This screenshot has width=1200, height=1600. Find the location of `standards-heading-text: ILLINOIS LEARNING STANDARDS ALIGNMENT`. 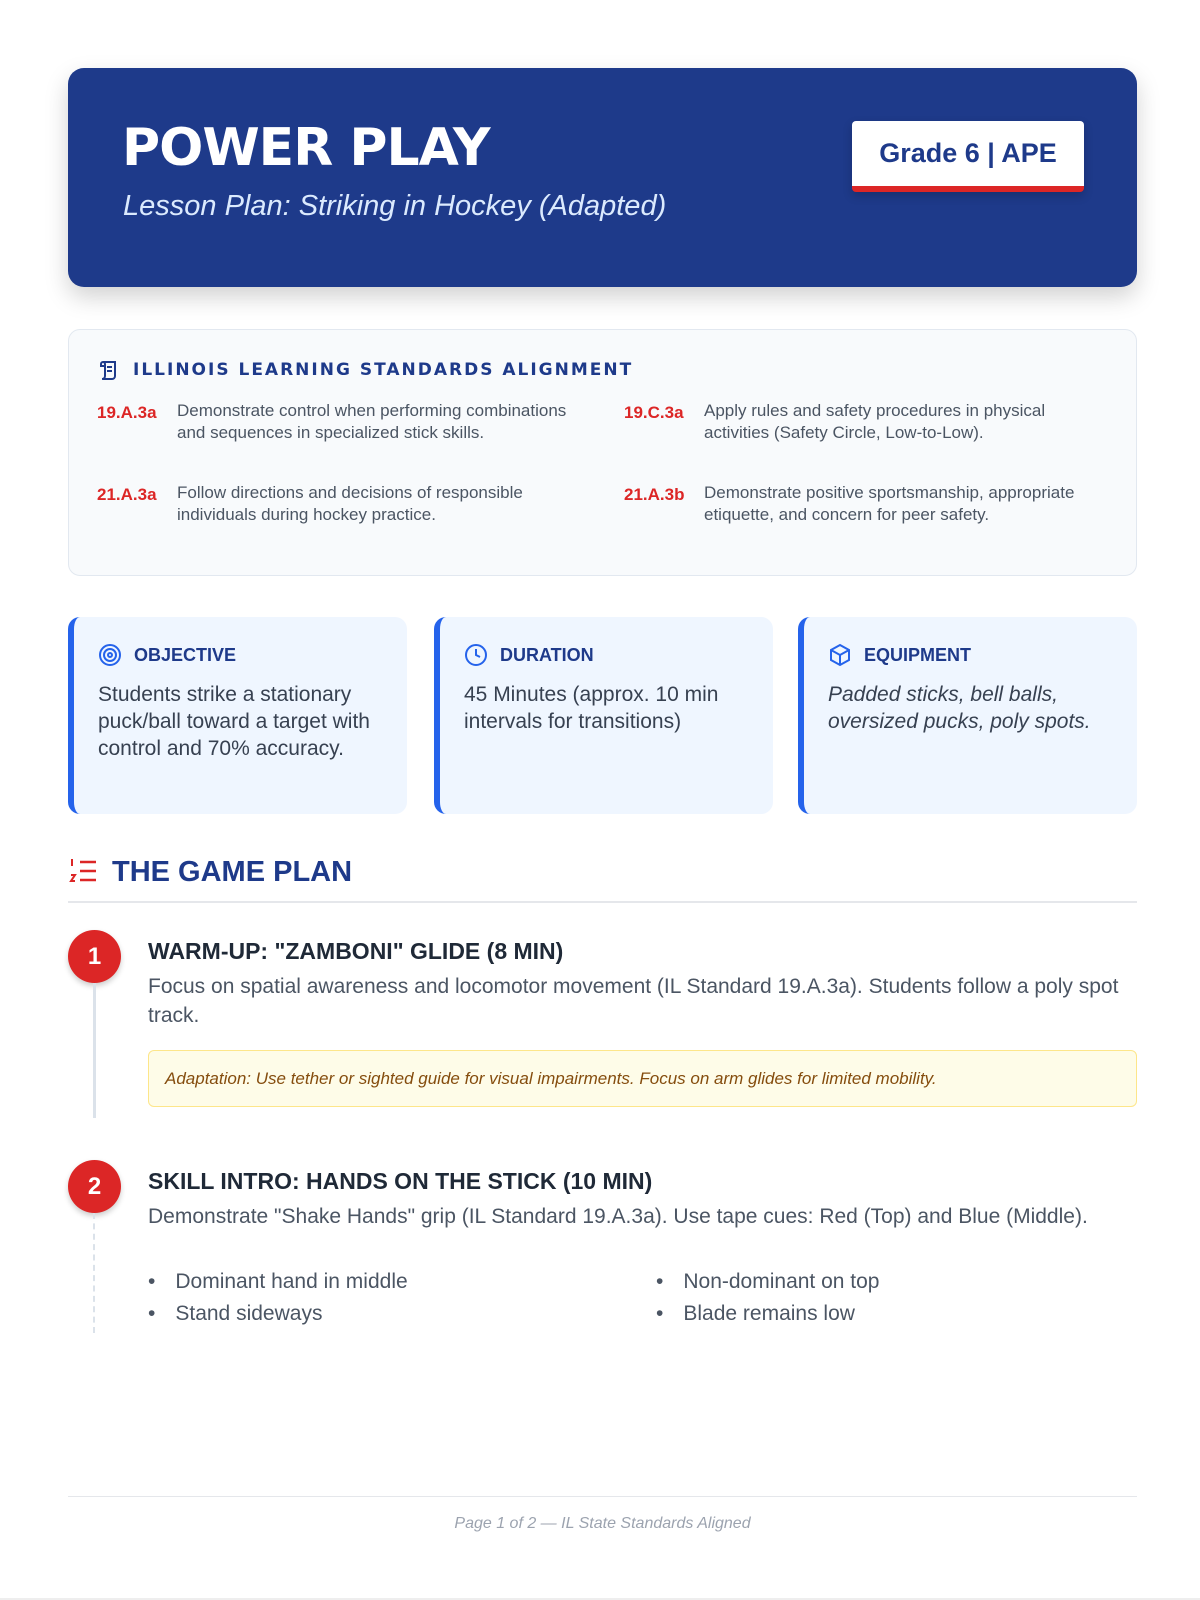

standards-heading-text: ILLINOIS LEARNING STANDARDS ALIGNMENT is located at coordinates (383, 370).